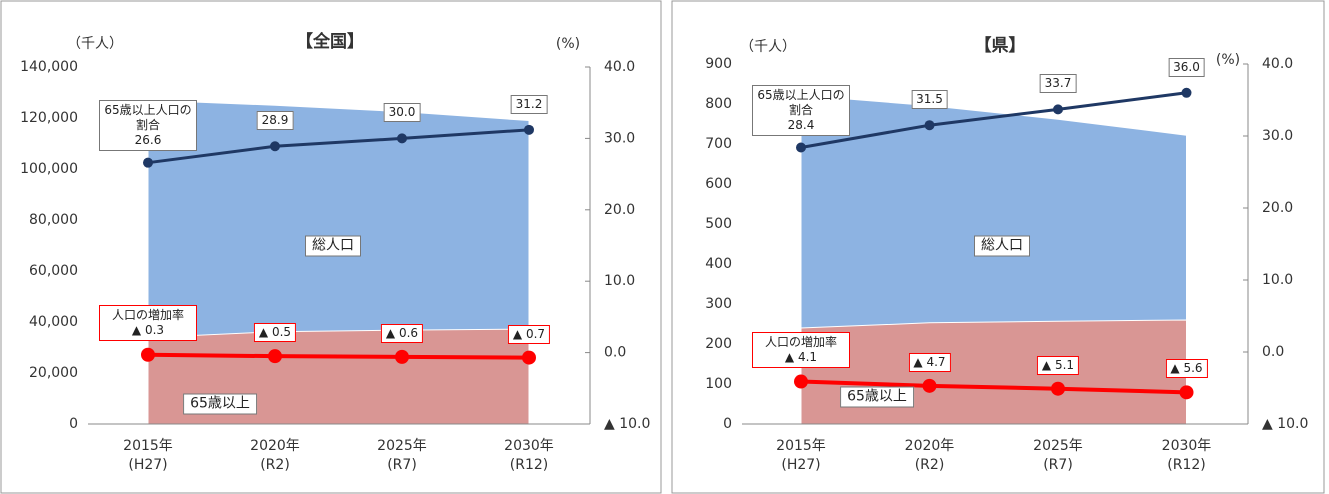 The width and height of the screenshot is (1329, 494). I want to click on y-tick-label: 80,000, so click(53, 220).